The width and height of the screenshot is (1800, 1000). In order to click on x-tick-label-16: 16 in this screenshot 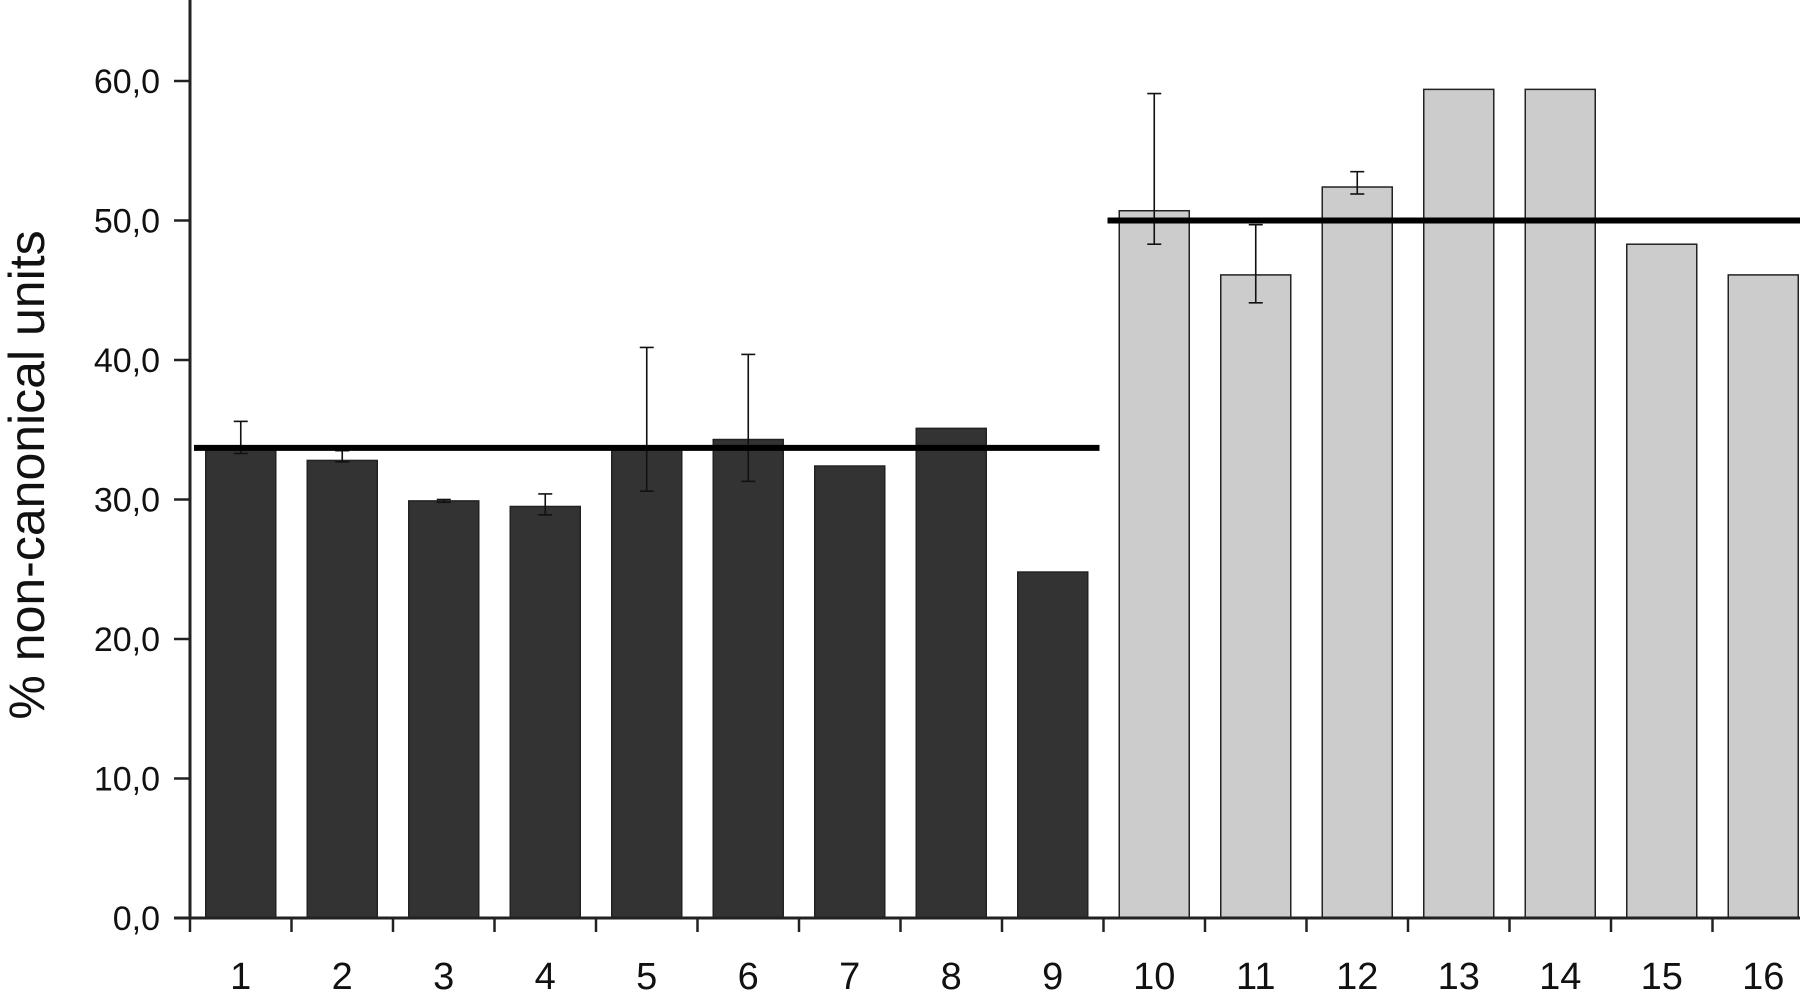, I will do `click(1763, 975)`.